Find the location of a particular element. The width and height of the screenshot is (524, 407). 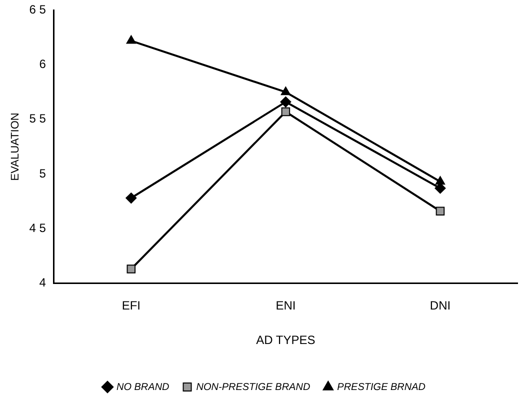

y-tick-label: 5 is located at coordinates (42, 173).